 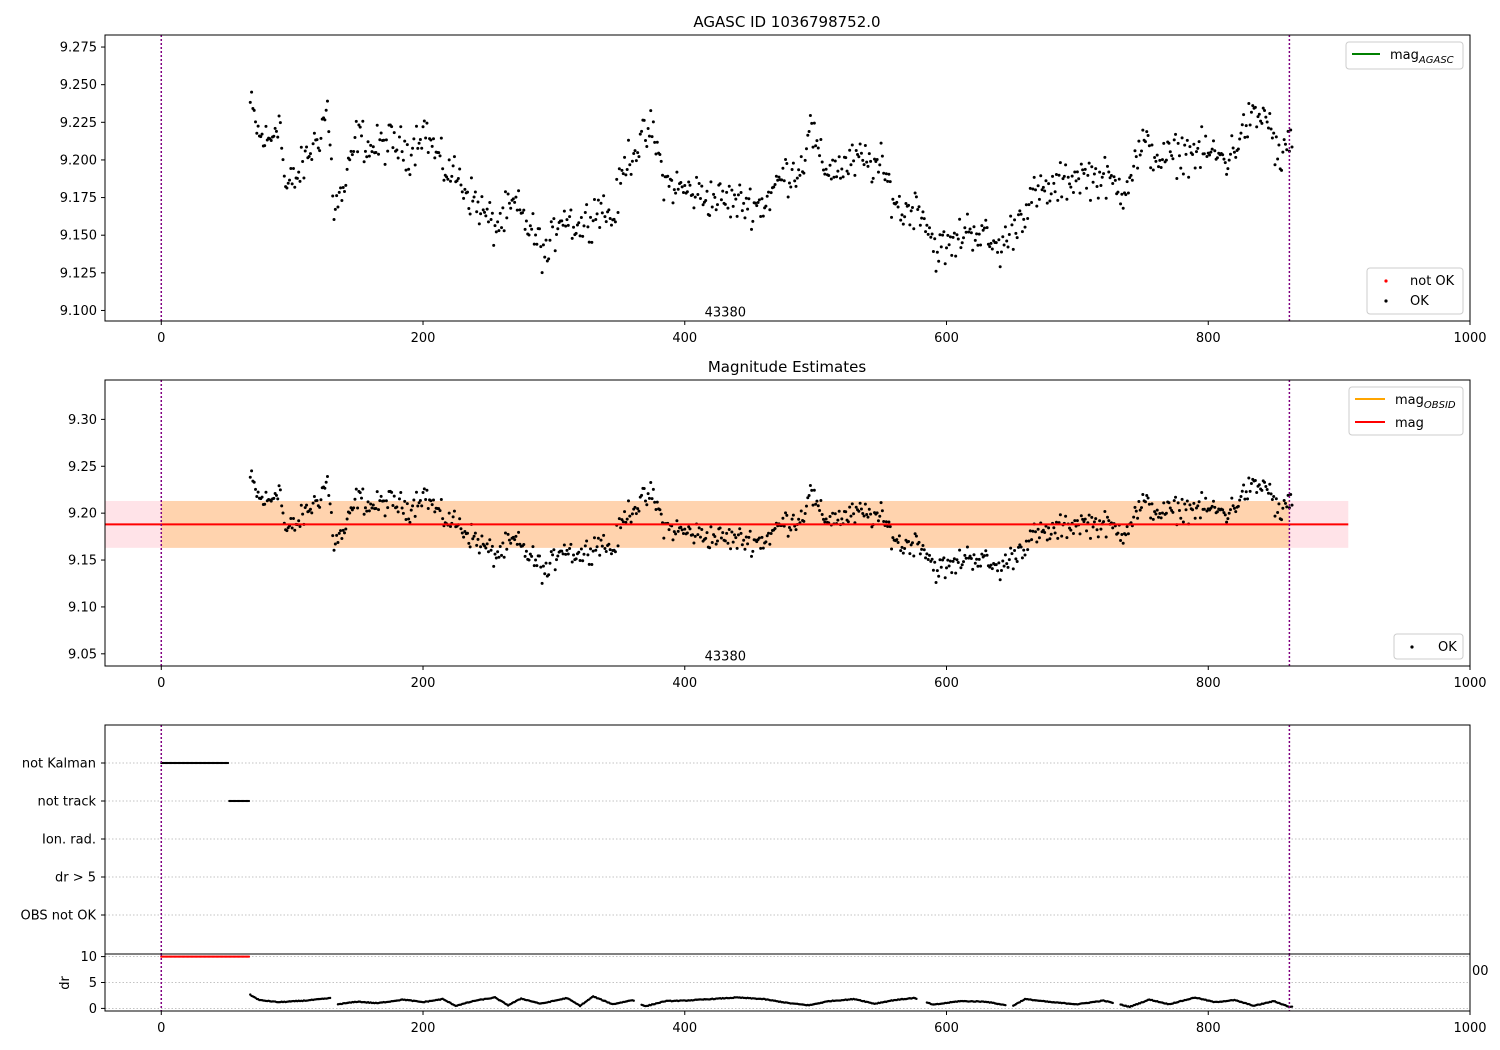 I want to click on legend-magnitude-lines: magOBSID mag, so click(x=1406, y=411).